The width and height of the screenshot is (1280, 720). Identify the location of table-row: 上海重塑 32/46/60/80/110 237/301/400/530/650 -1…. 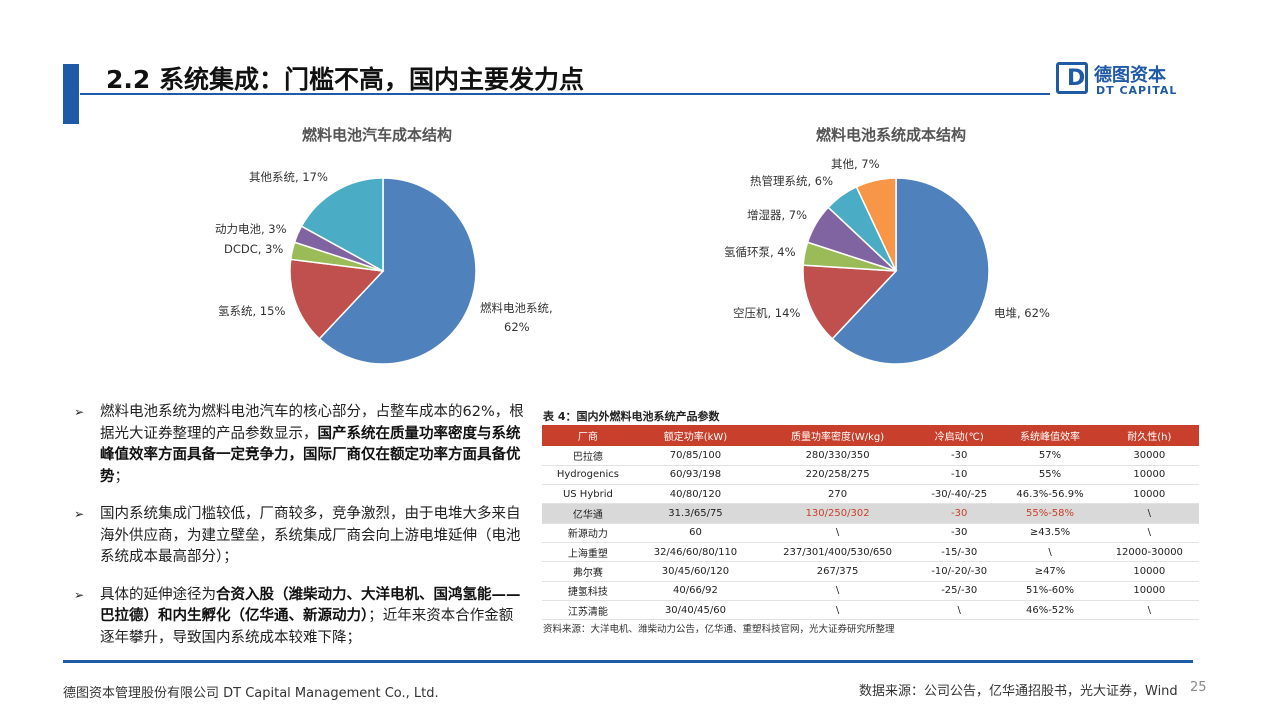
(870, 552).